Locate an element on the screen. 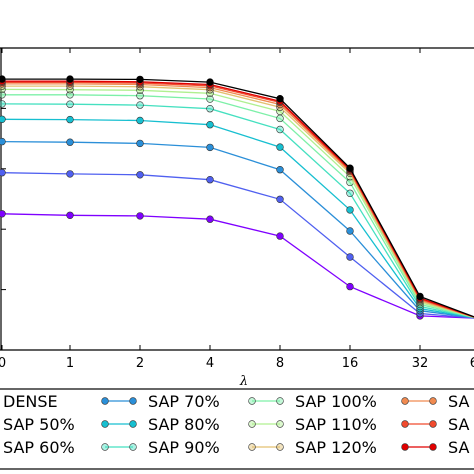 The image size is (474, 474). legend-entry: SAP 90% is located at coordinates (160, 447).